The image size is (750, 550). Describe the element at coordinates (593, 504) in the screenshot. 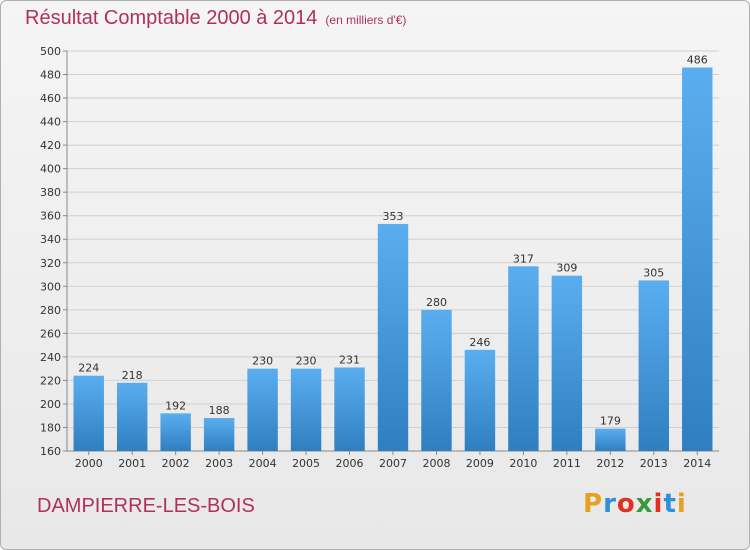

I see `logo-letter: P` at that location.